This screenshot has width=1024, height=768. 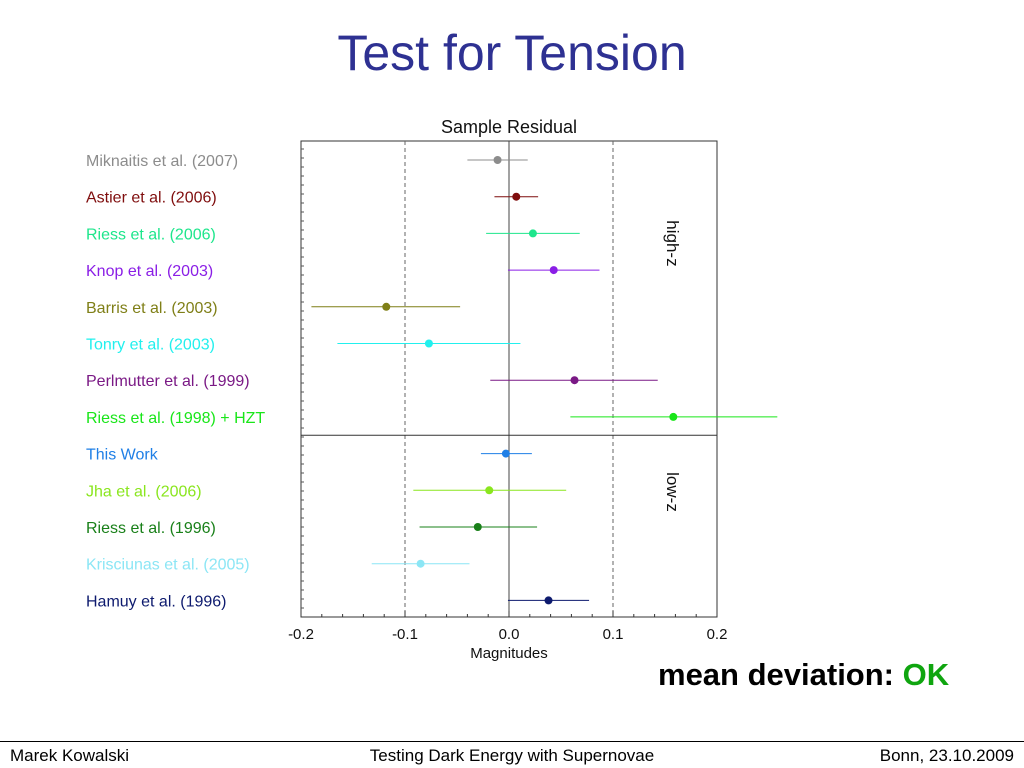 I want to click on legend-entry: This Work, so click(x=122, y=455).